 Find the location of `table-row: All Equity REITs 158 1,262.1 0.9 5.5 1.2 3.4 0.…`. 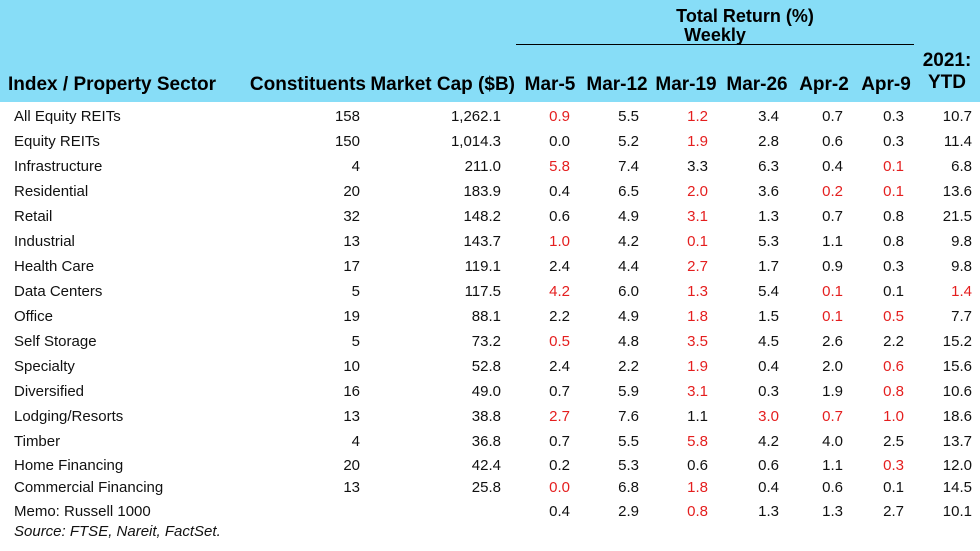

table-row: All Equity REITs 158 1,262.1 0.9 5.5 1.2 3.4 0.… is located at coordinates (490, 117).